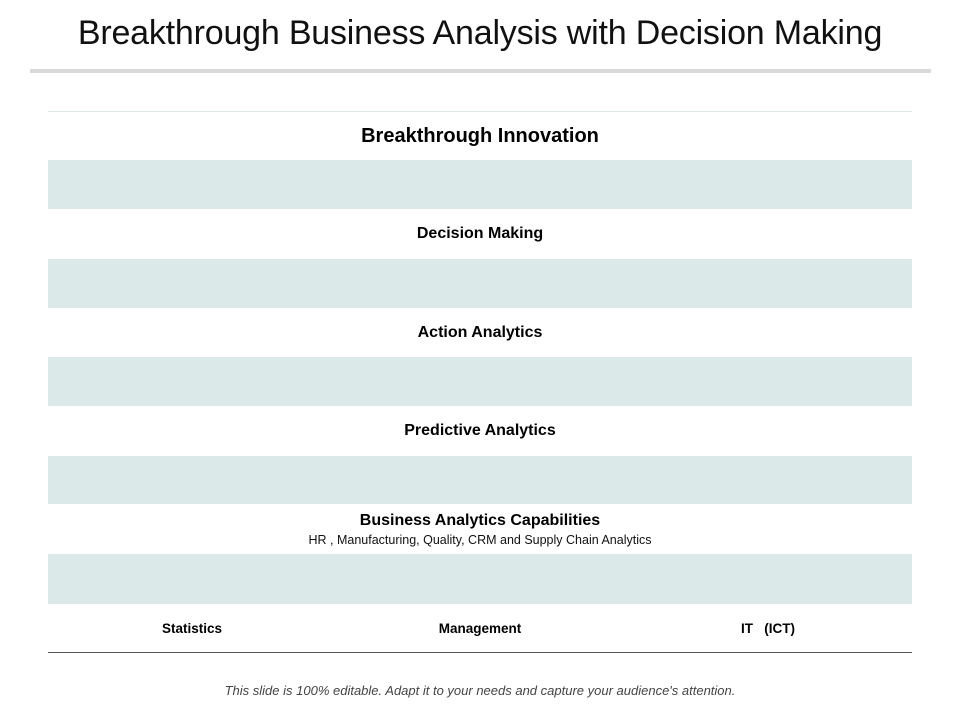 The height and width of the screenshot is (720, 960). I want to click on foundation-it-ict: IT (ICT), so click(768, 628).